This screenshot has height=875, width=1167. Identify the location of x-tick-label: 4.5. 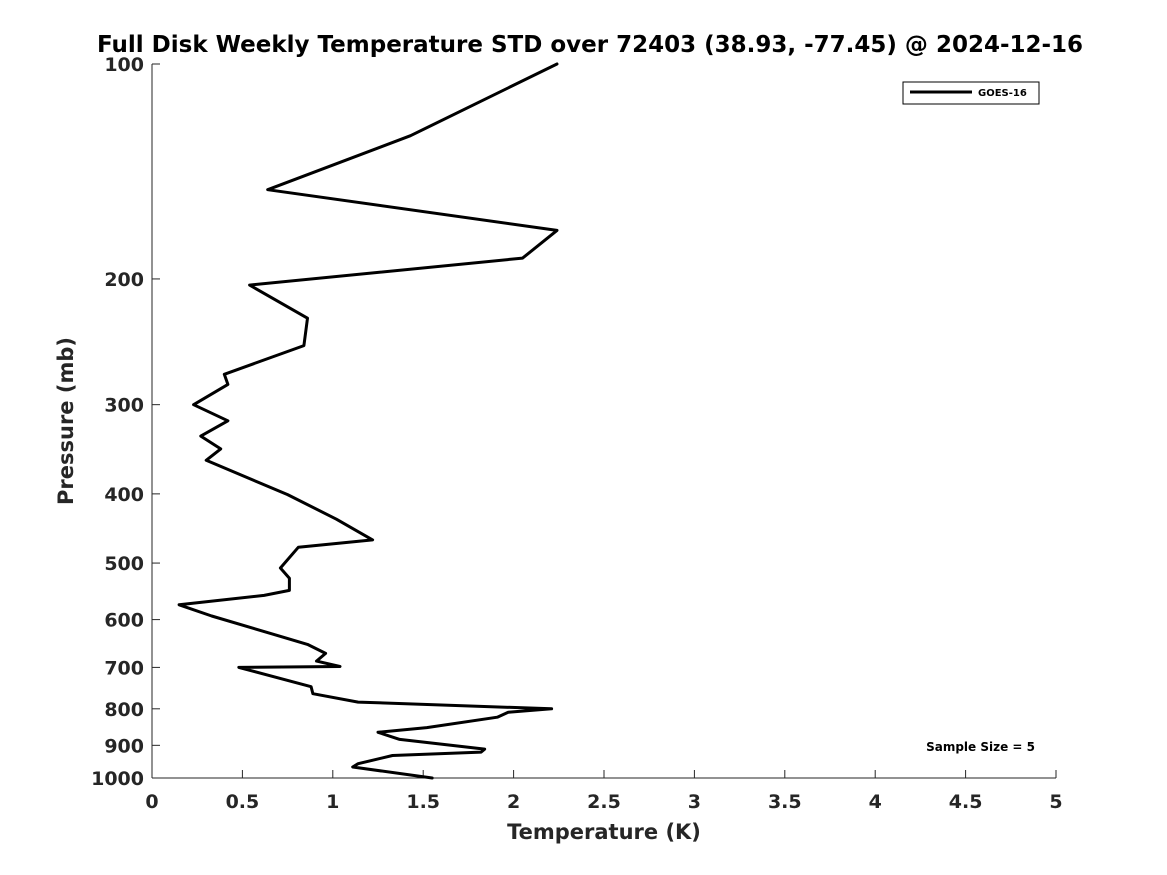
(966, 802).